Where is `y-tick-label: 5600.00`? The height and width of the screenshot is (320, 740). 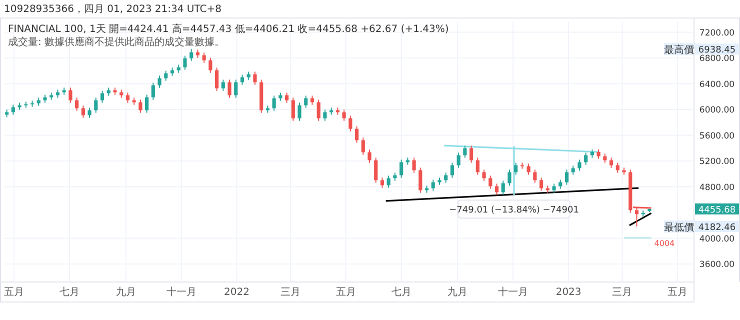 y-tick-label: 5600.00 is located at coordinates (717, 136).